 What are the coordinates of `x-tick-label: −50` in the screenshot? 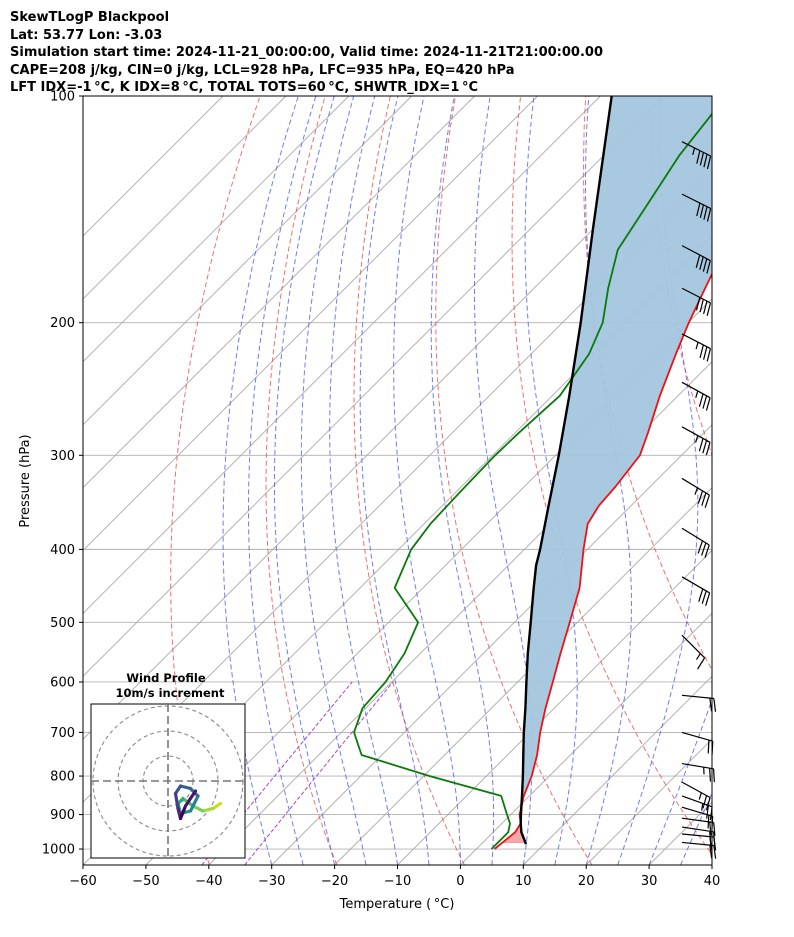 It's located at (145, 881).